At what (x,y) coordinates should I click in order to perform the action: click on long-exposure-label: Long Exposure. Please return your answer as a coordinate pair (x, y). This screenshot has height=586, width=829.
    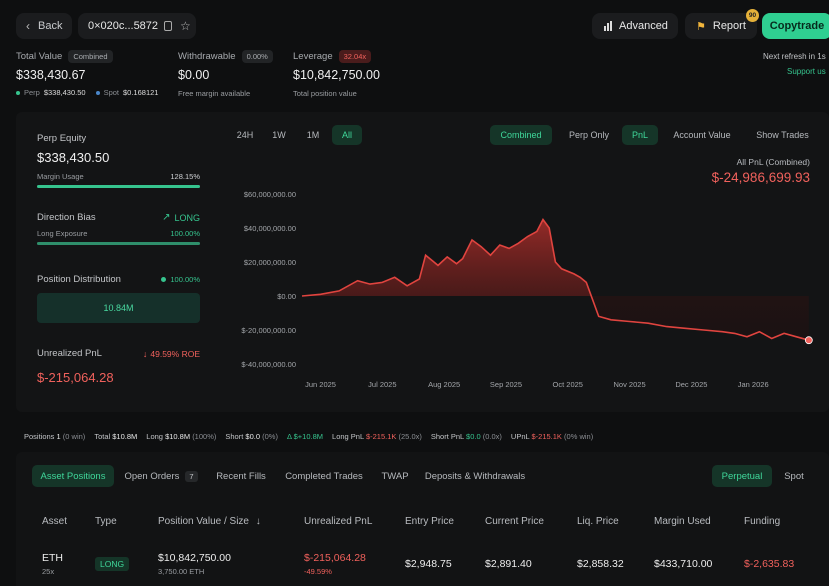
    Looking at the image, I should click on (62, 233).